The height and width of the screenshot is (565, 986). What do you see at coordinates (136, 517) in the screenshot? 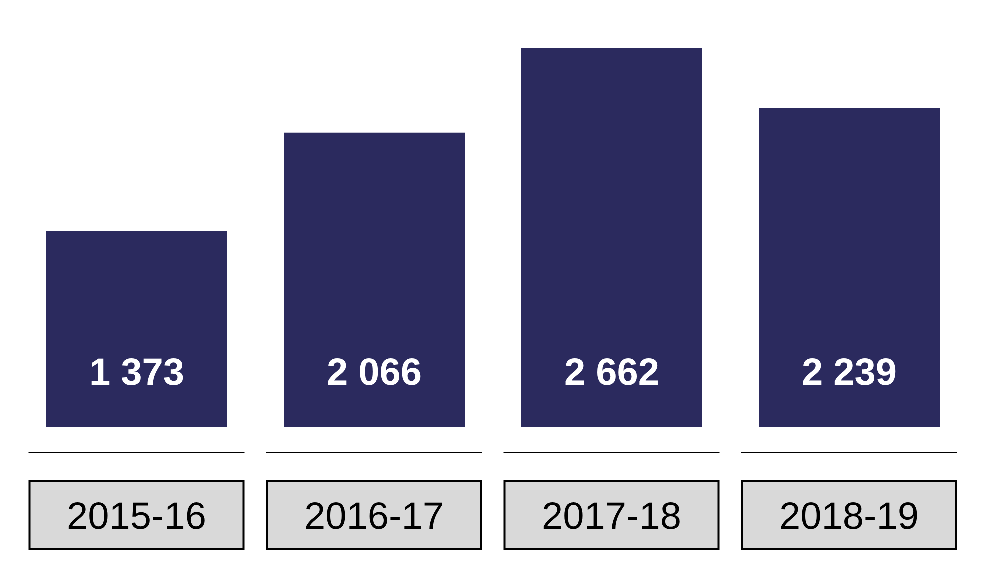
I see `x-tick-label: 2015-16` at bounding box center [136, 517].